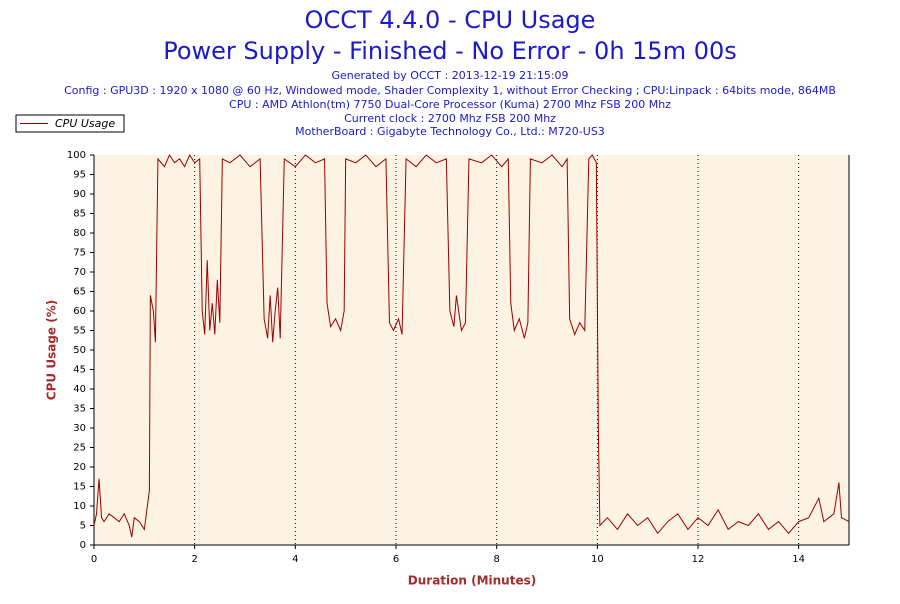 The height and width of the screenshot is (604, 900). Describe the element at coordinates (472, 581) in the screenshot. I see `x-axis-label: Duration (Minutes)` at that location.